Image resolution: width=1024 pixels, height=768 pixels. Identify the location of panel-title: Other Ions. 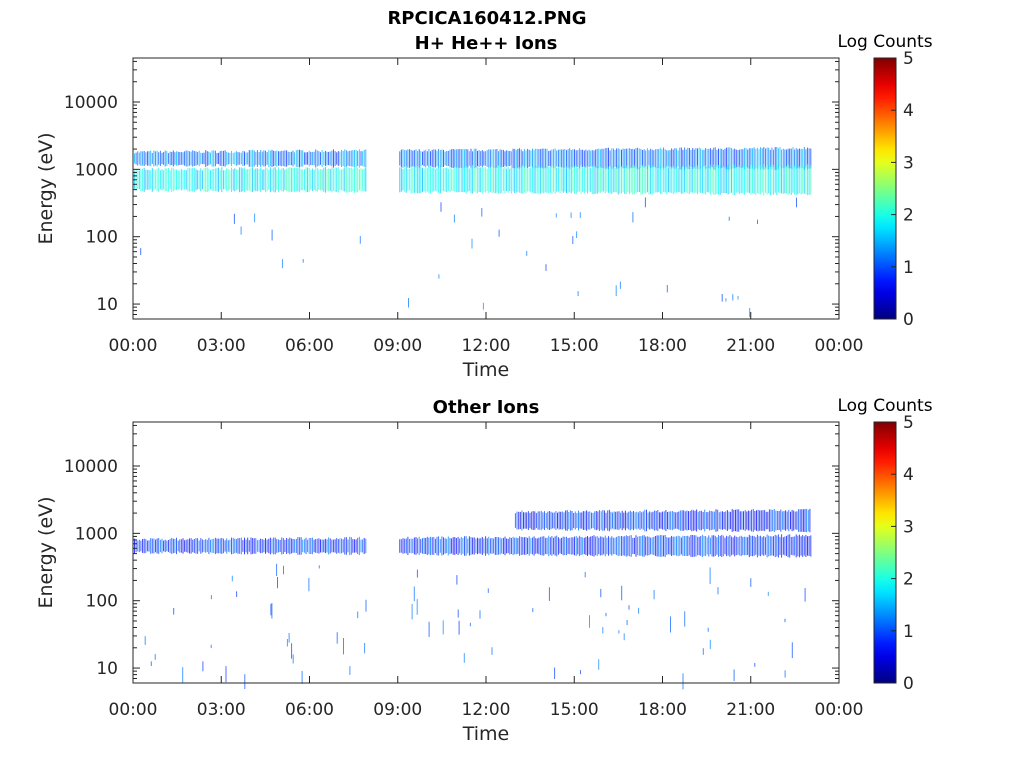
(486, 407).